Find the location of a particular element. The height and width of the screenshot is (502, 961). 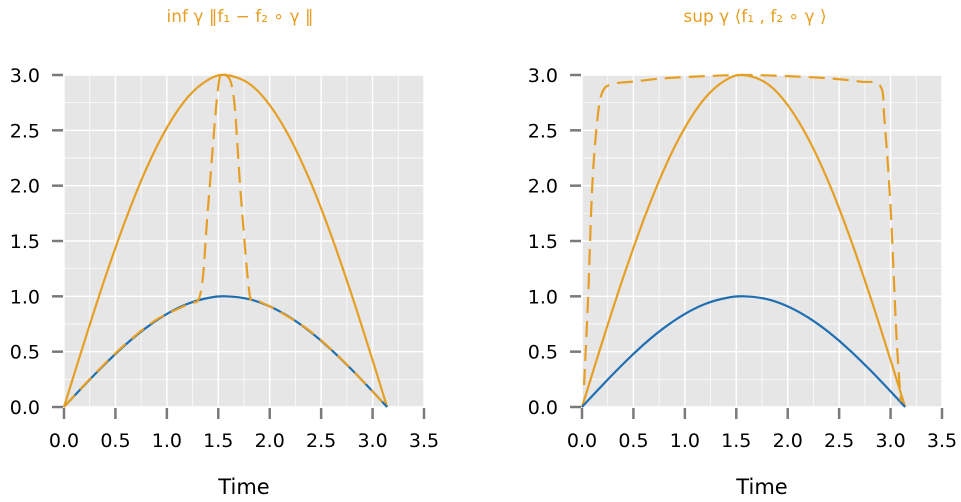

right-y-tick-label: 3.0 is located at coordinates (543, 76).